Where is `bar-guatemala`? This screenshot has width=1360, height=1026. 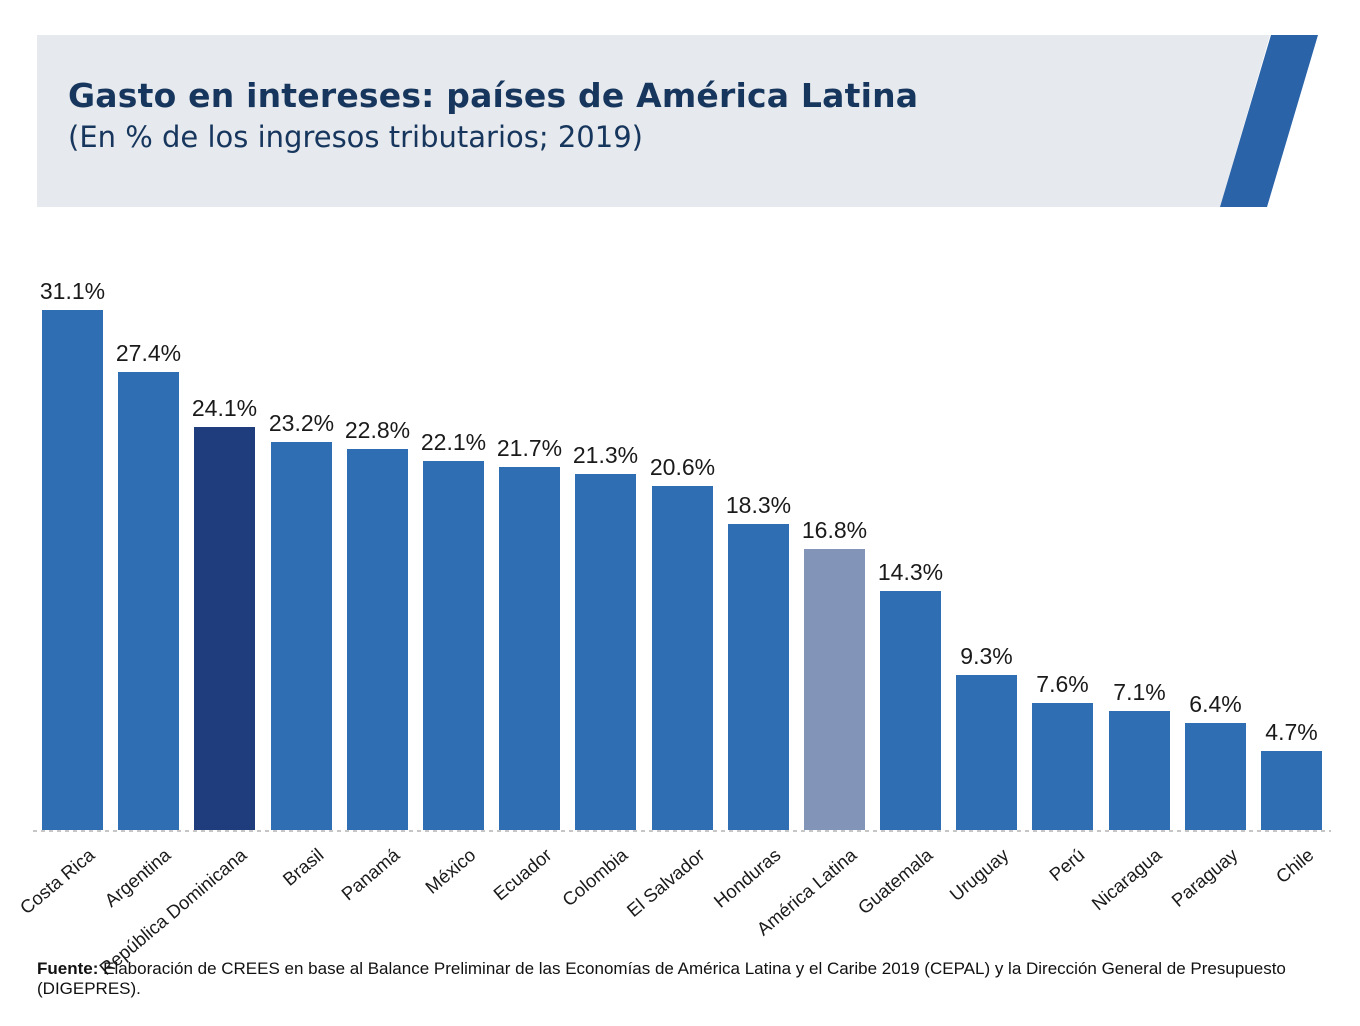
bar-guatemala is located at coordinates (910, 710).